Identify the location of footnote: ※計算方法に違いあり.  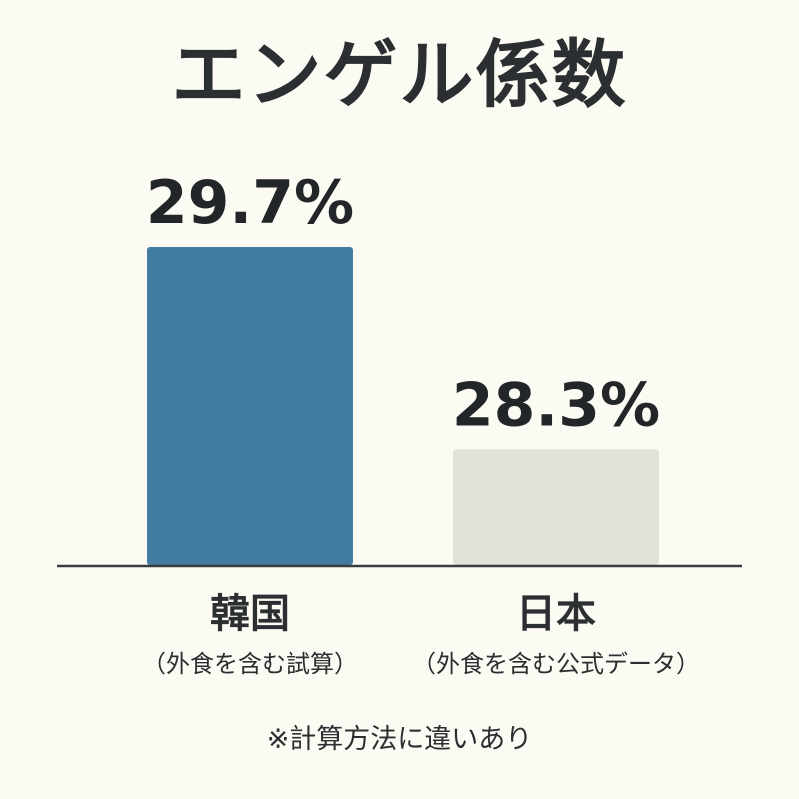
(399, 739).